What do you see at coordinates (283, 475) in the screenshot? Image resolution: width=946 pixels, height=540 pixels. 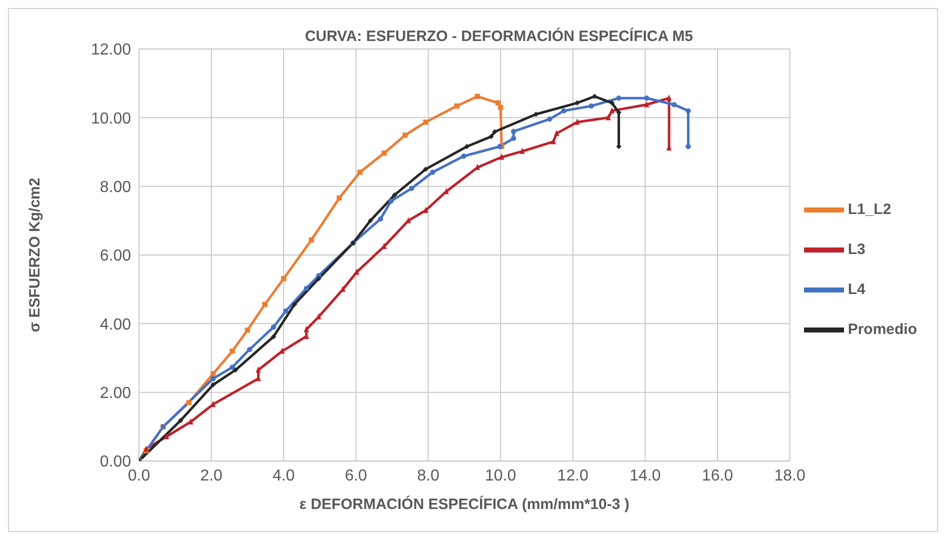 I see `x-tick-label: 4.0` at bounding box center [283, 475].